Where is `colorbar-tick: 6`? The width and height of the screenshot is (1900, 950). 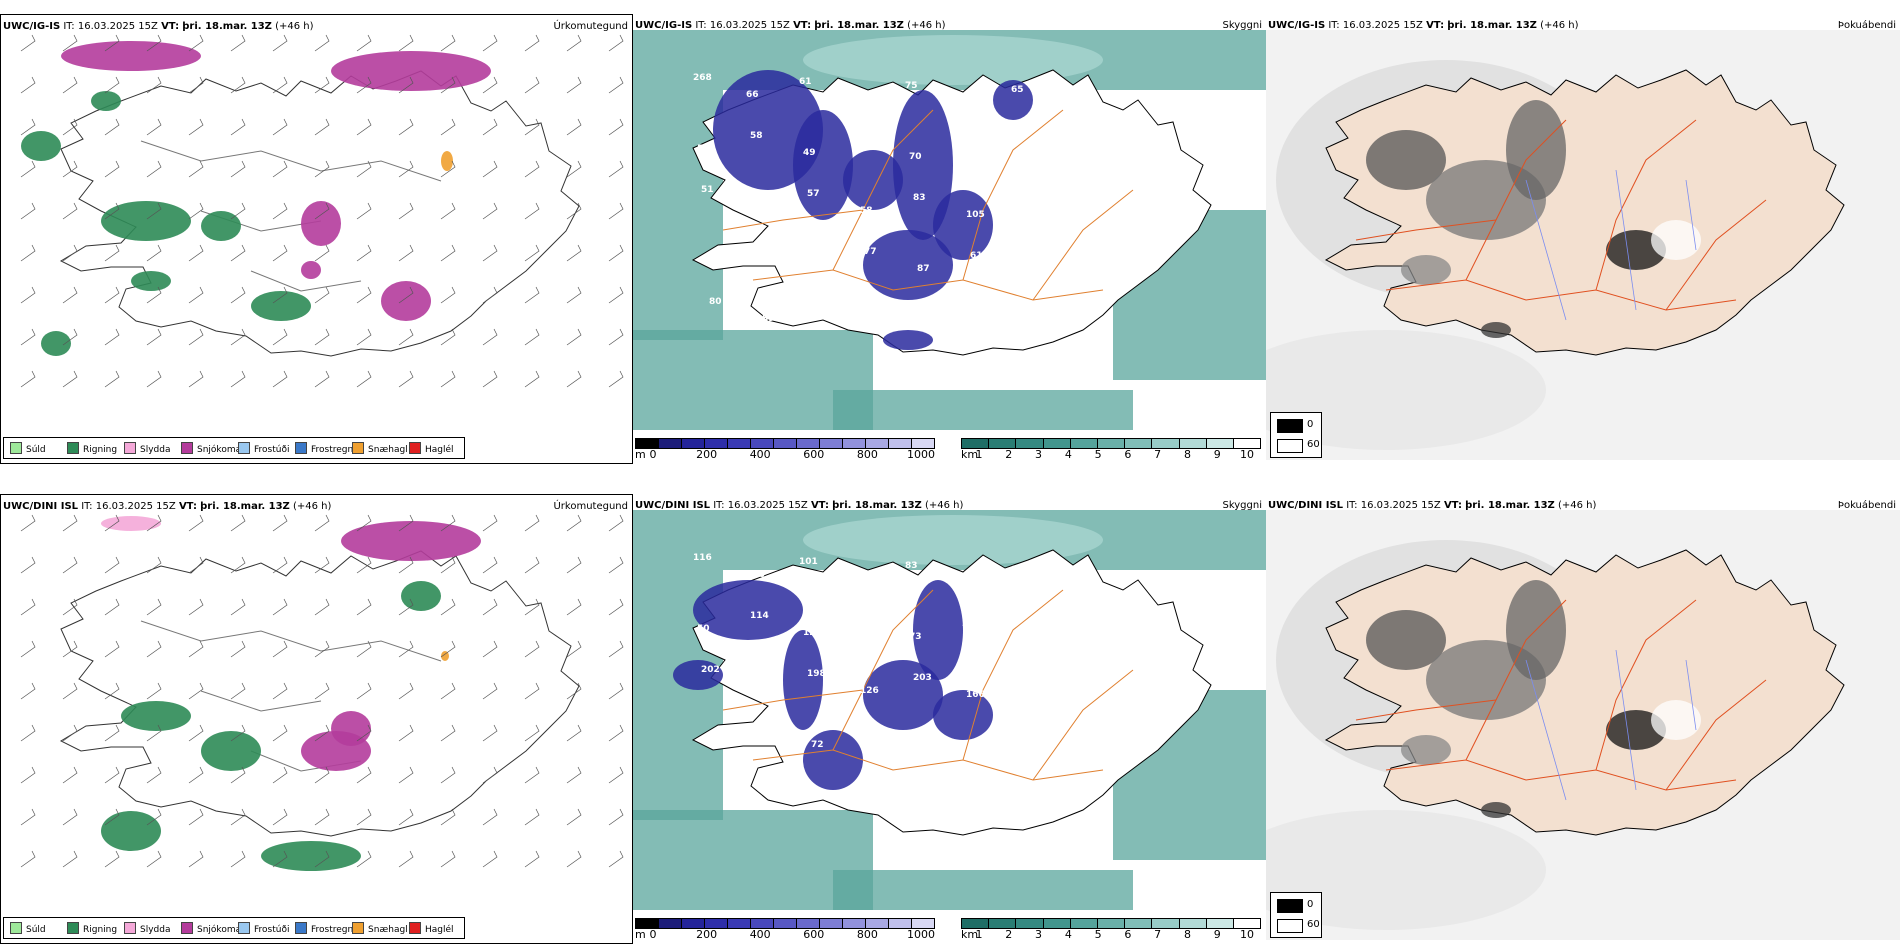
colorbar-tick: 6 is located at coordinates (1128, 934).